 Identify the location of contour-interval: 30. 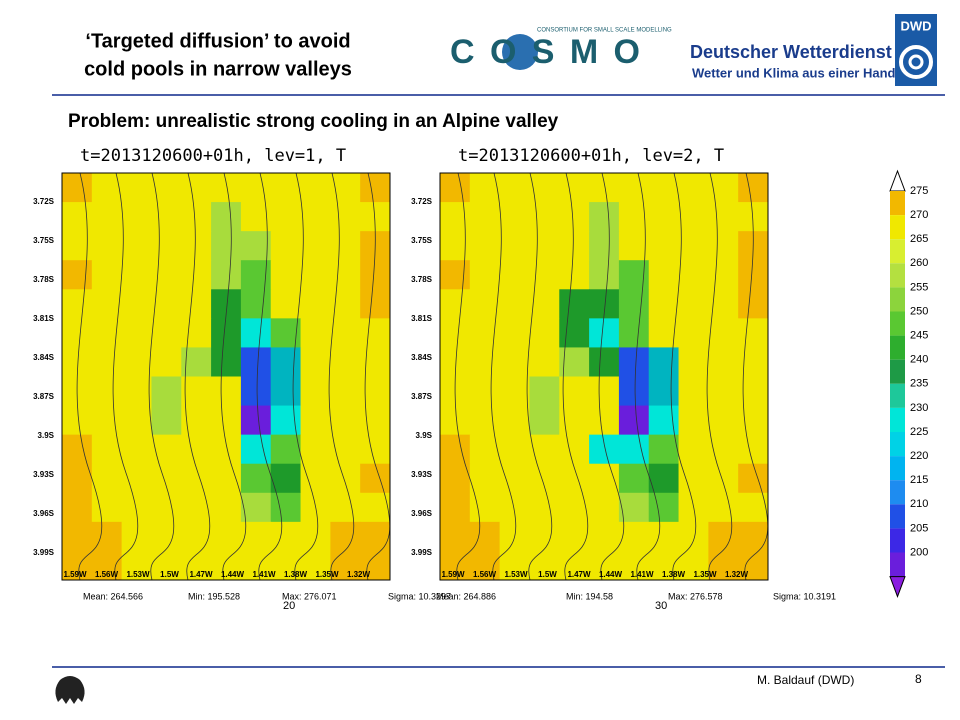
(661, 606).